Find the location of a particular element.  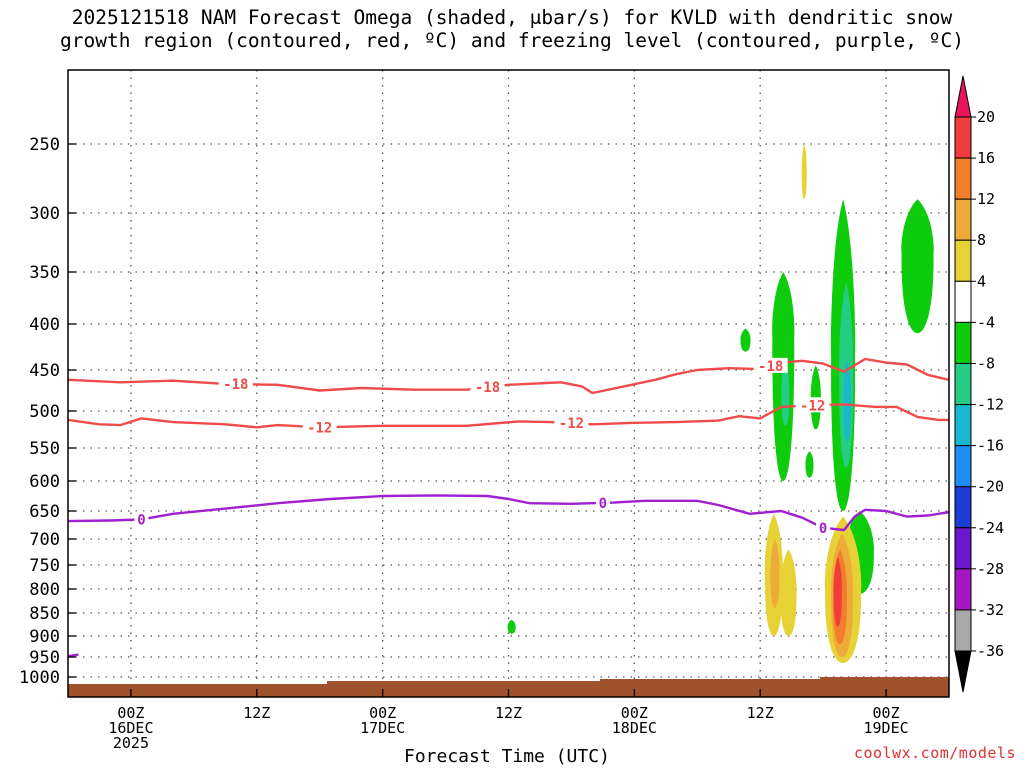

y-tick-label: 650 is located at coordinates (44, 512).